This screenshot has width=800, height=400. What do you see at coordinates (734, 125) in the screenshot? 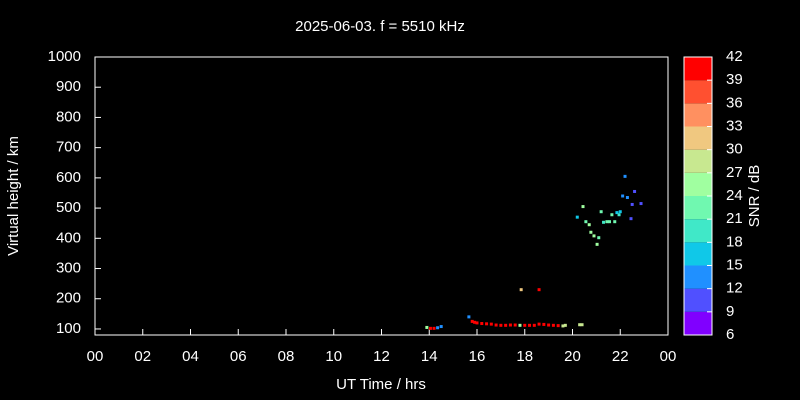
I see `colorbar-tick-label: 33` at bounding box center [734, 125].